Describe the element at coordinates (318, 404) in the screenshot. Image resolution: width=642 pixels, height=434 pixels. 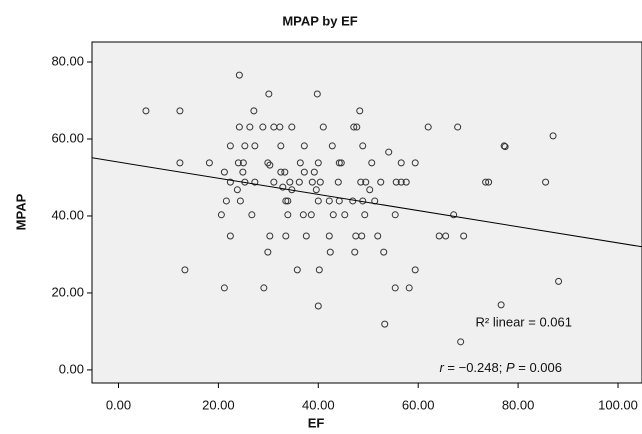
I see `x-tick-label: 40.00` at that location.